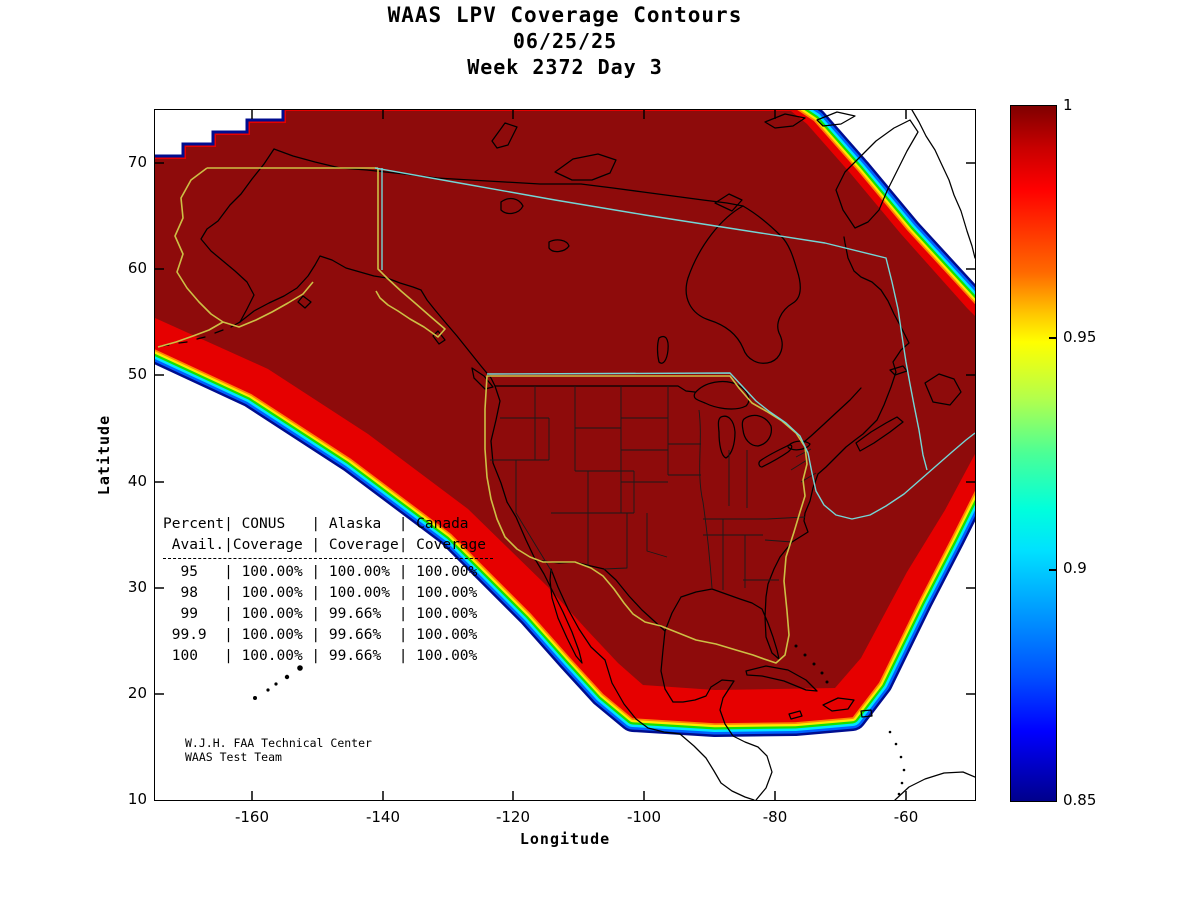 The image size is (1200, 900). Describe the element at coordinates (565, 839) in the screenshot. I see `x-axis-label: Longitude` at that location.